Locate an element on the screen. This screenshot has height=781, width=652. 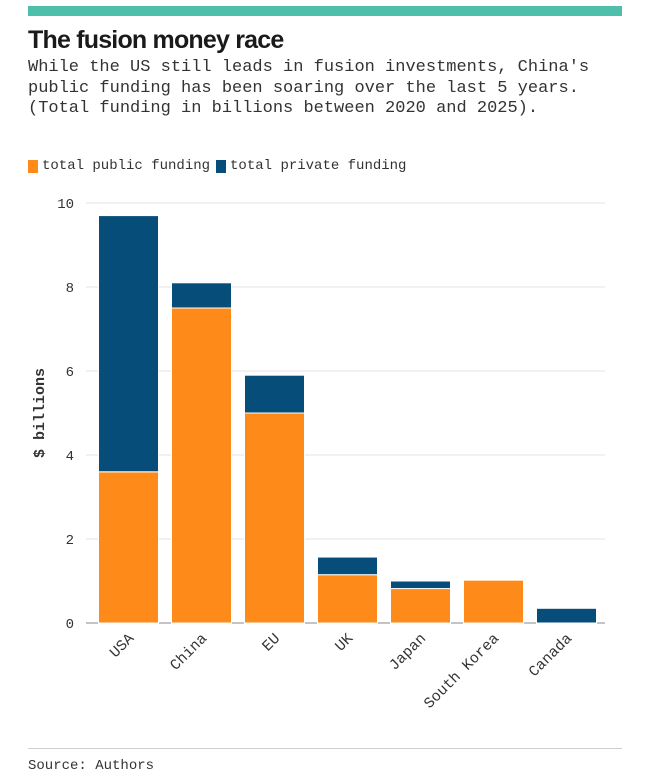
y-tick-label: 2 is located at coordinates (70, 541).